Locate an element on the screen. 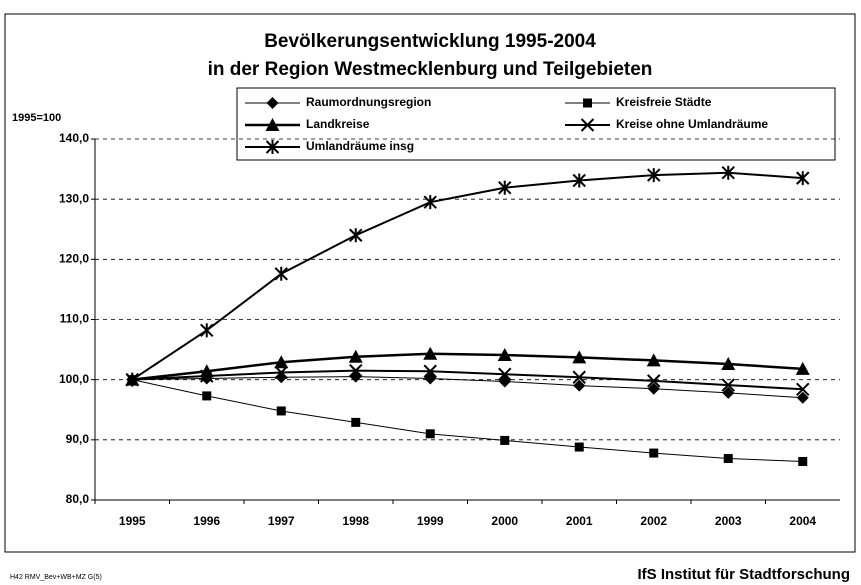 The height and width of the screenshot is (585, 861). legend-label: Kreise ohne Umlandräume is located at coordinates (692, 124).